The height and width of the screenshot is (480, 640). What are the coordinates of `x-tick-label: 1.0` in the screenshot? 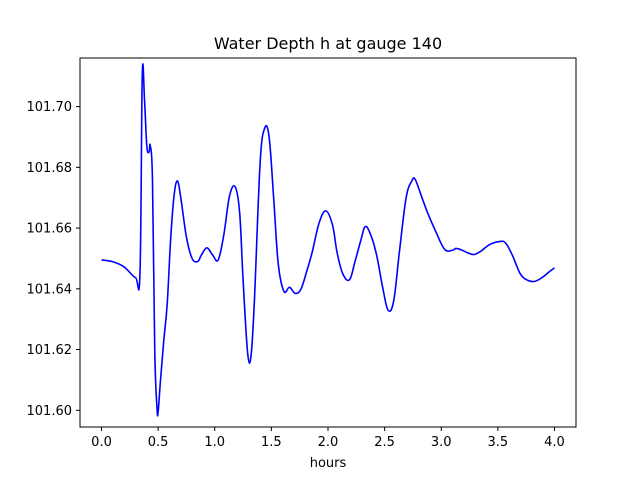 It's located at (214, 442).